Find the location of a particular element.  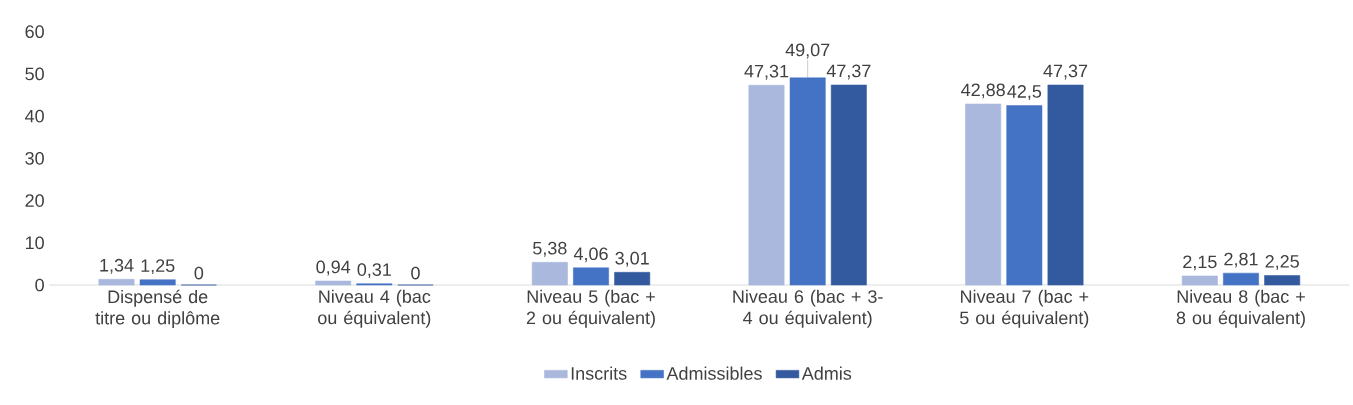

data-label: 2,25 is located at coordinates (1282, 262).